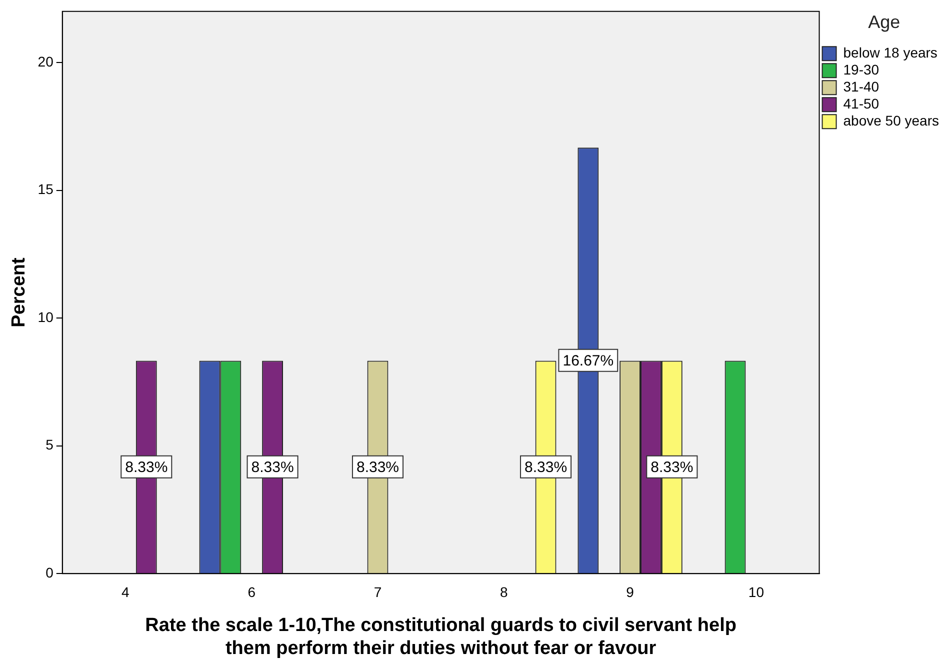 This screenshot has width=949, height=664. What do you see at coordinates (252, 592) in the screenshot?
I see `x-tick-label: 6` at bounding box center [252, 592].